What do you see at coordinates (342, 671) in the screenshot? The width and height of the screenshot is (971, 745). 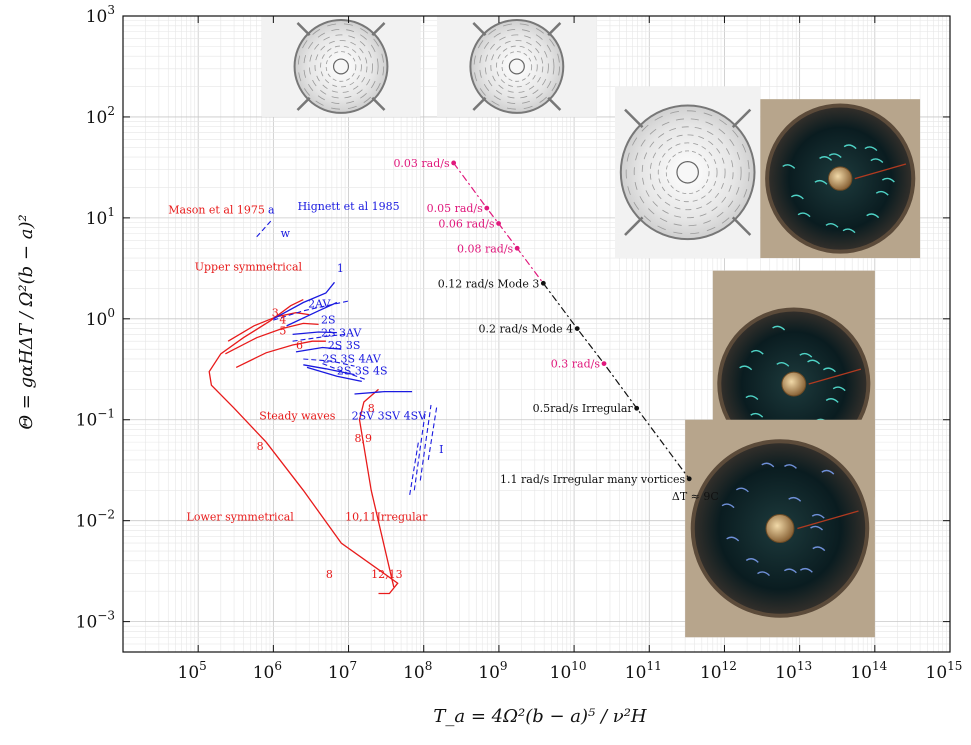 I see `x-tick-label: 10⁷` at bounding box center [342, 671].